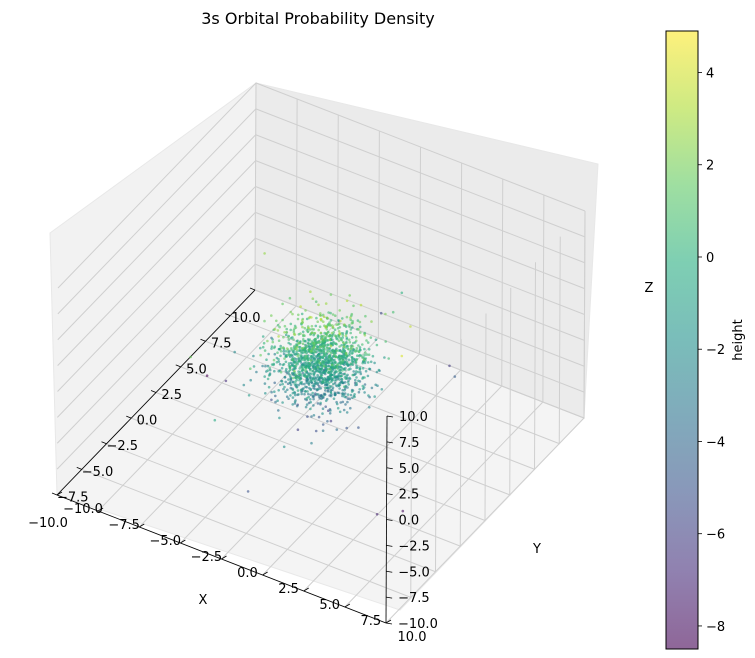  I want to click on scatter-points, so click(323, 384).